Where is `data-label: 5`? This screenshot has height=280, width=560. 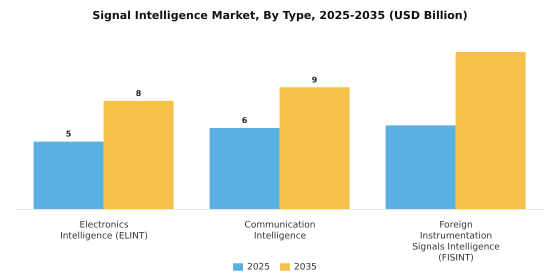
data-label: 5 is located at coordinates (69, 134).